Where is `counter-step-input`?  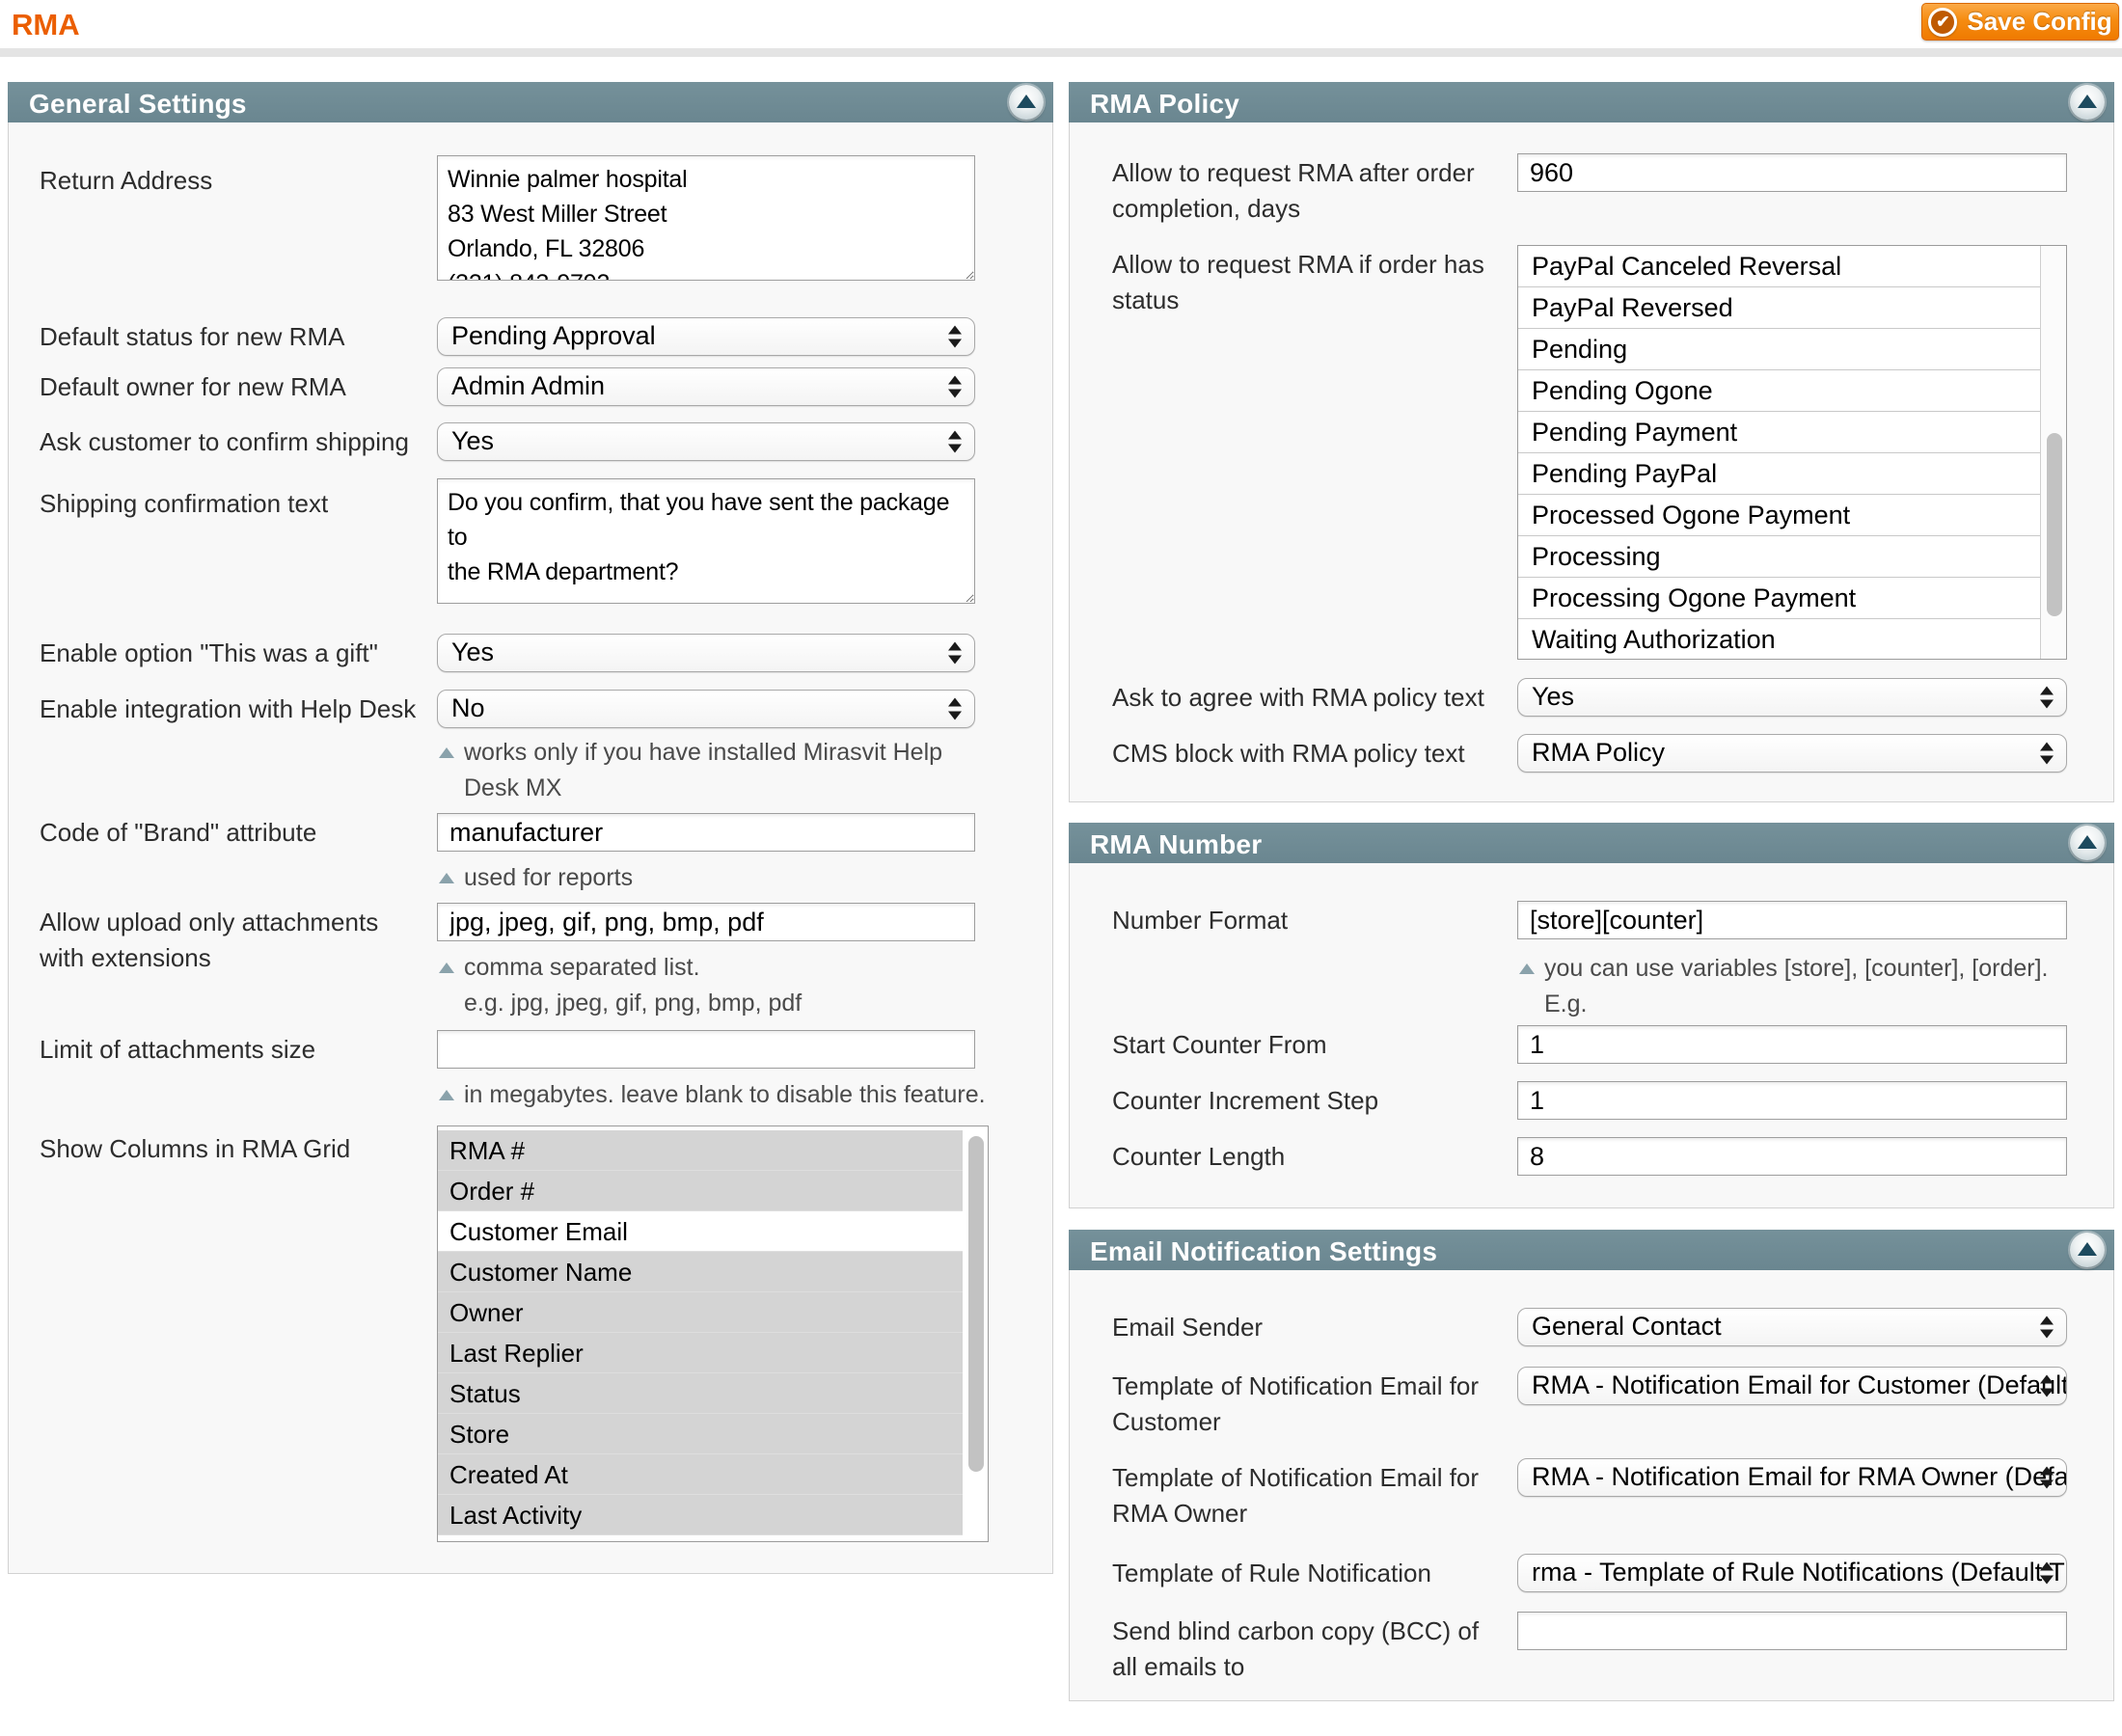
counter-step-input is located at coordinates (1792, 1100).